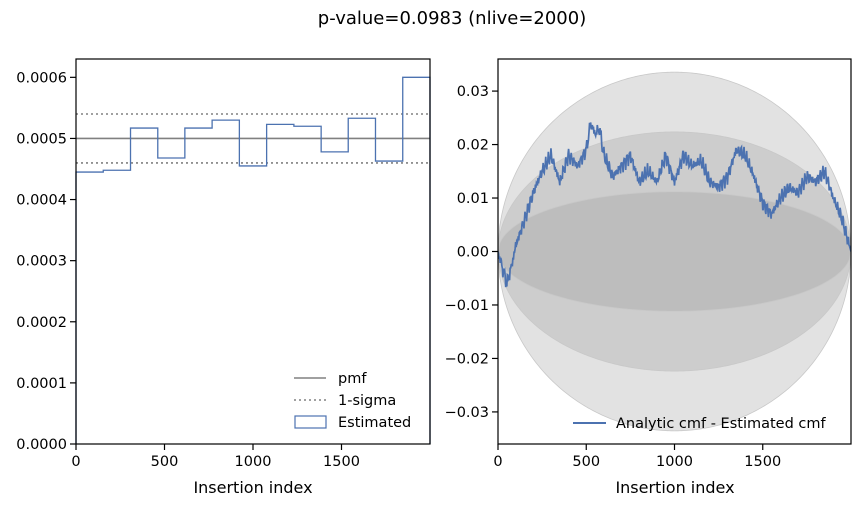 The height and width of the screenshot is (506, 861). What do you see at coordinates (215, 457) in the screenshot?
I see `left-x-ticks: 0 500 1000 1500` at bounding box center [215, 457].